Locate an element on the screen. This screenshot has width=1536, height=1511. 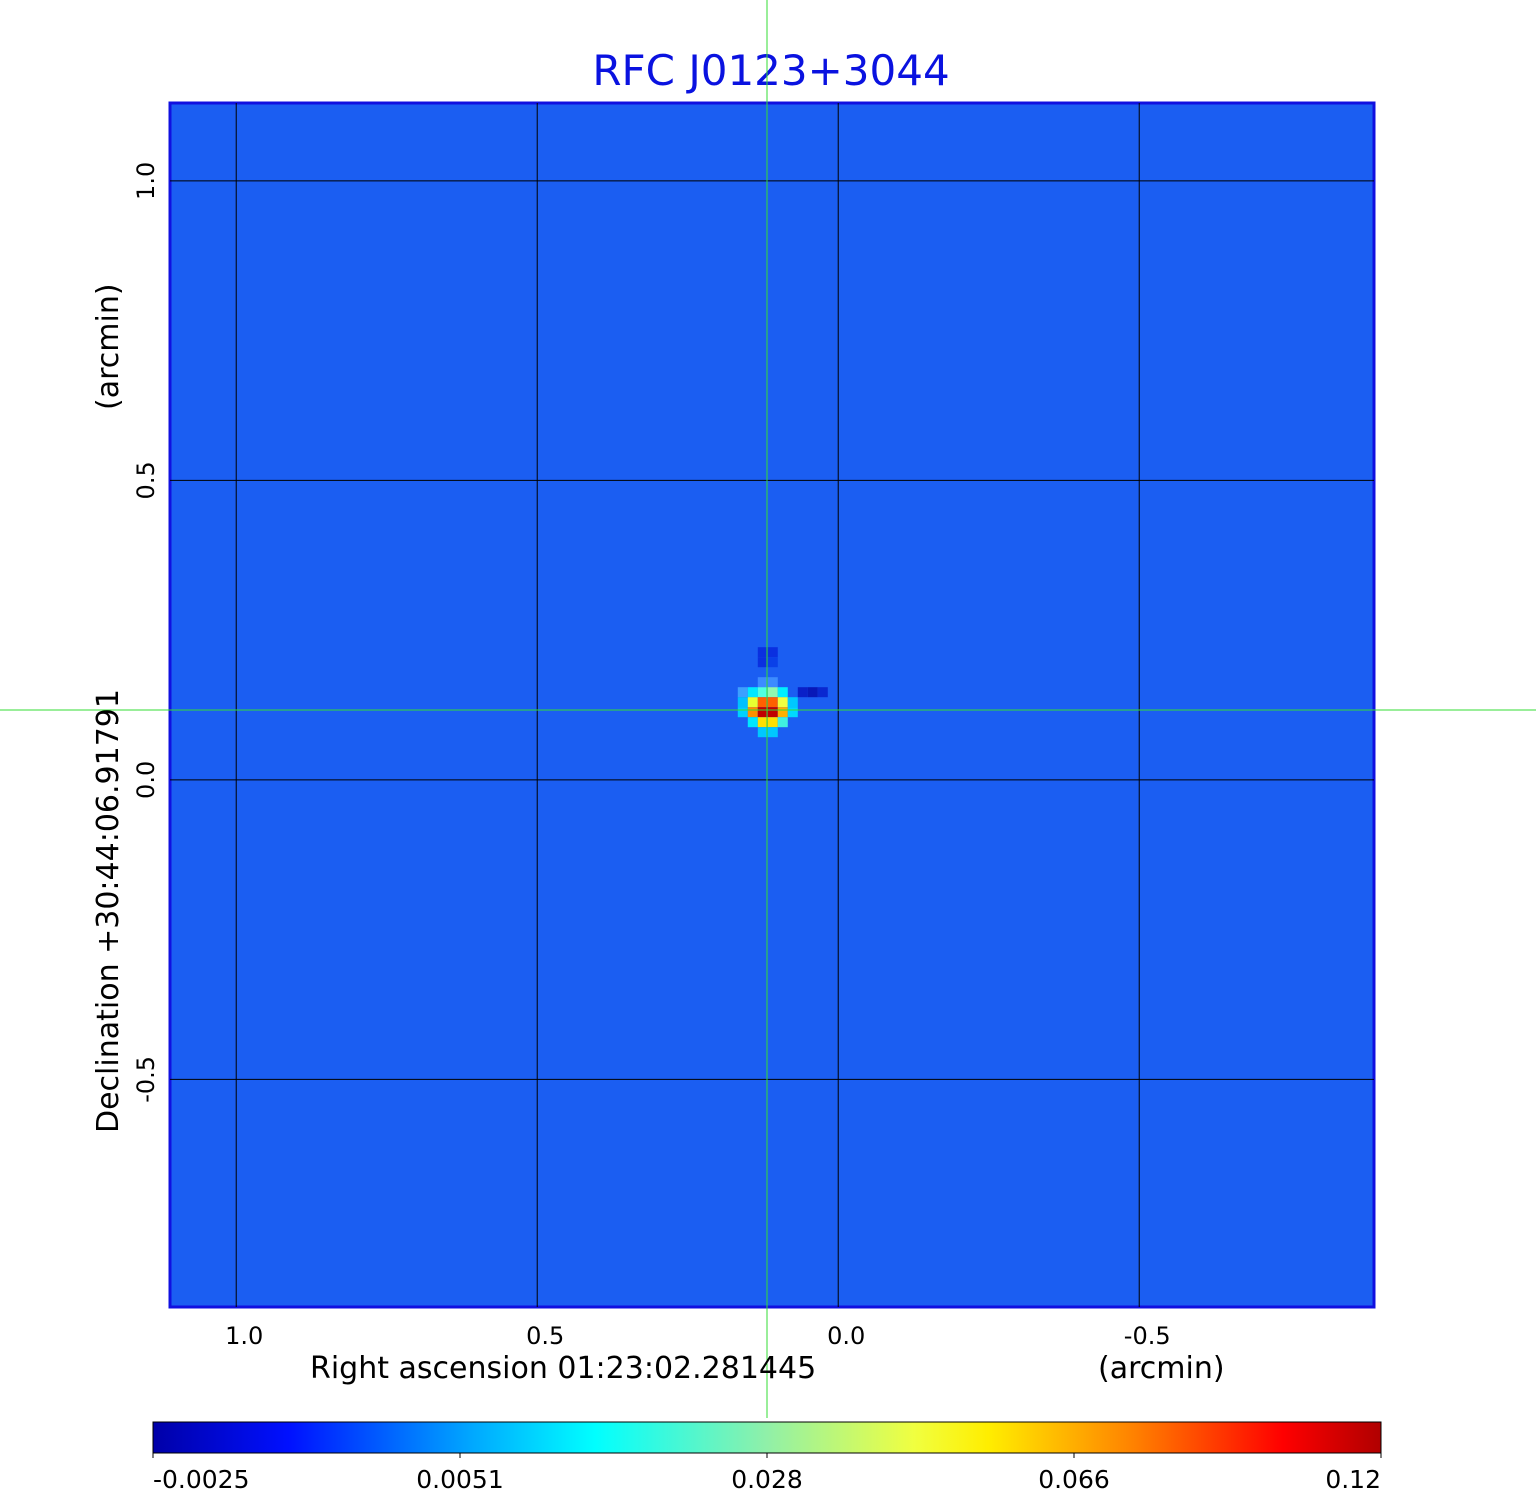
chart-title: RFC J0123+3044 is located at coordinates (770, 70).